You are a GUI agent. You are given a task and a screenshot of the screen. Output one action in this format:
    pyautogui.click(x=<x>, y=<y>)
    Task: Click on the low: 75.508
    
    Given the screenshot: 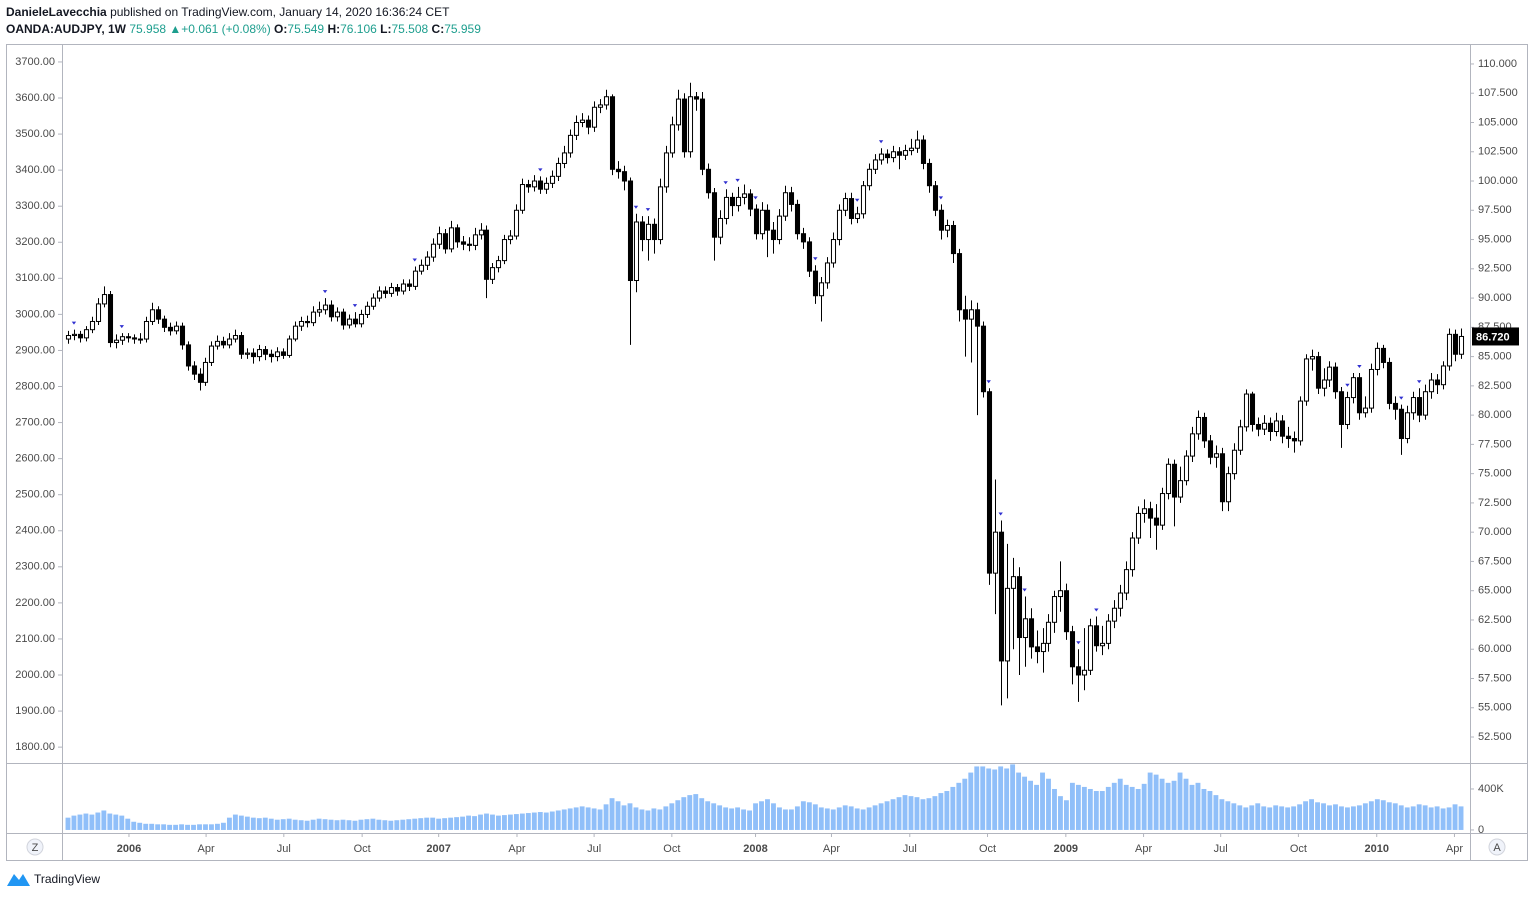 What is the action you would take?
    pyautogui.click(x=410, y=29)
    